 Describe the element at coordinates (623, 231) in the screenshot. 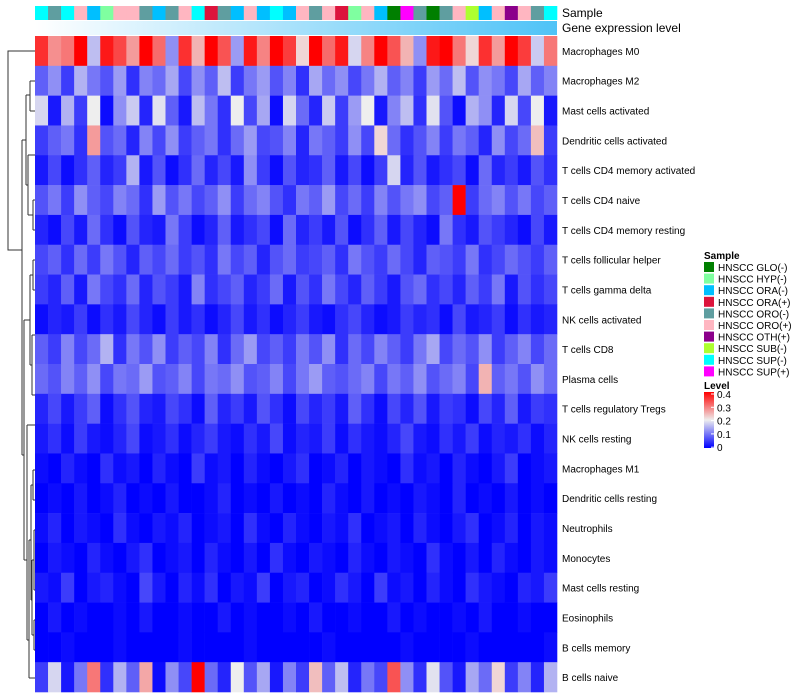

I see `row-label: T cells CD4 memory resting` at that location.